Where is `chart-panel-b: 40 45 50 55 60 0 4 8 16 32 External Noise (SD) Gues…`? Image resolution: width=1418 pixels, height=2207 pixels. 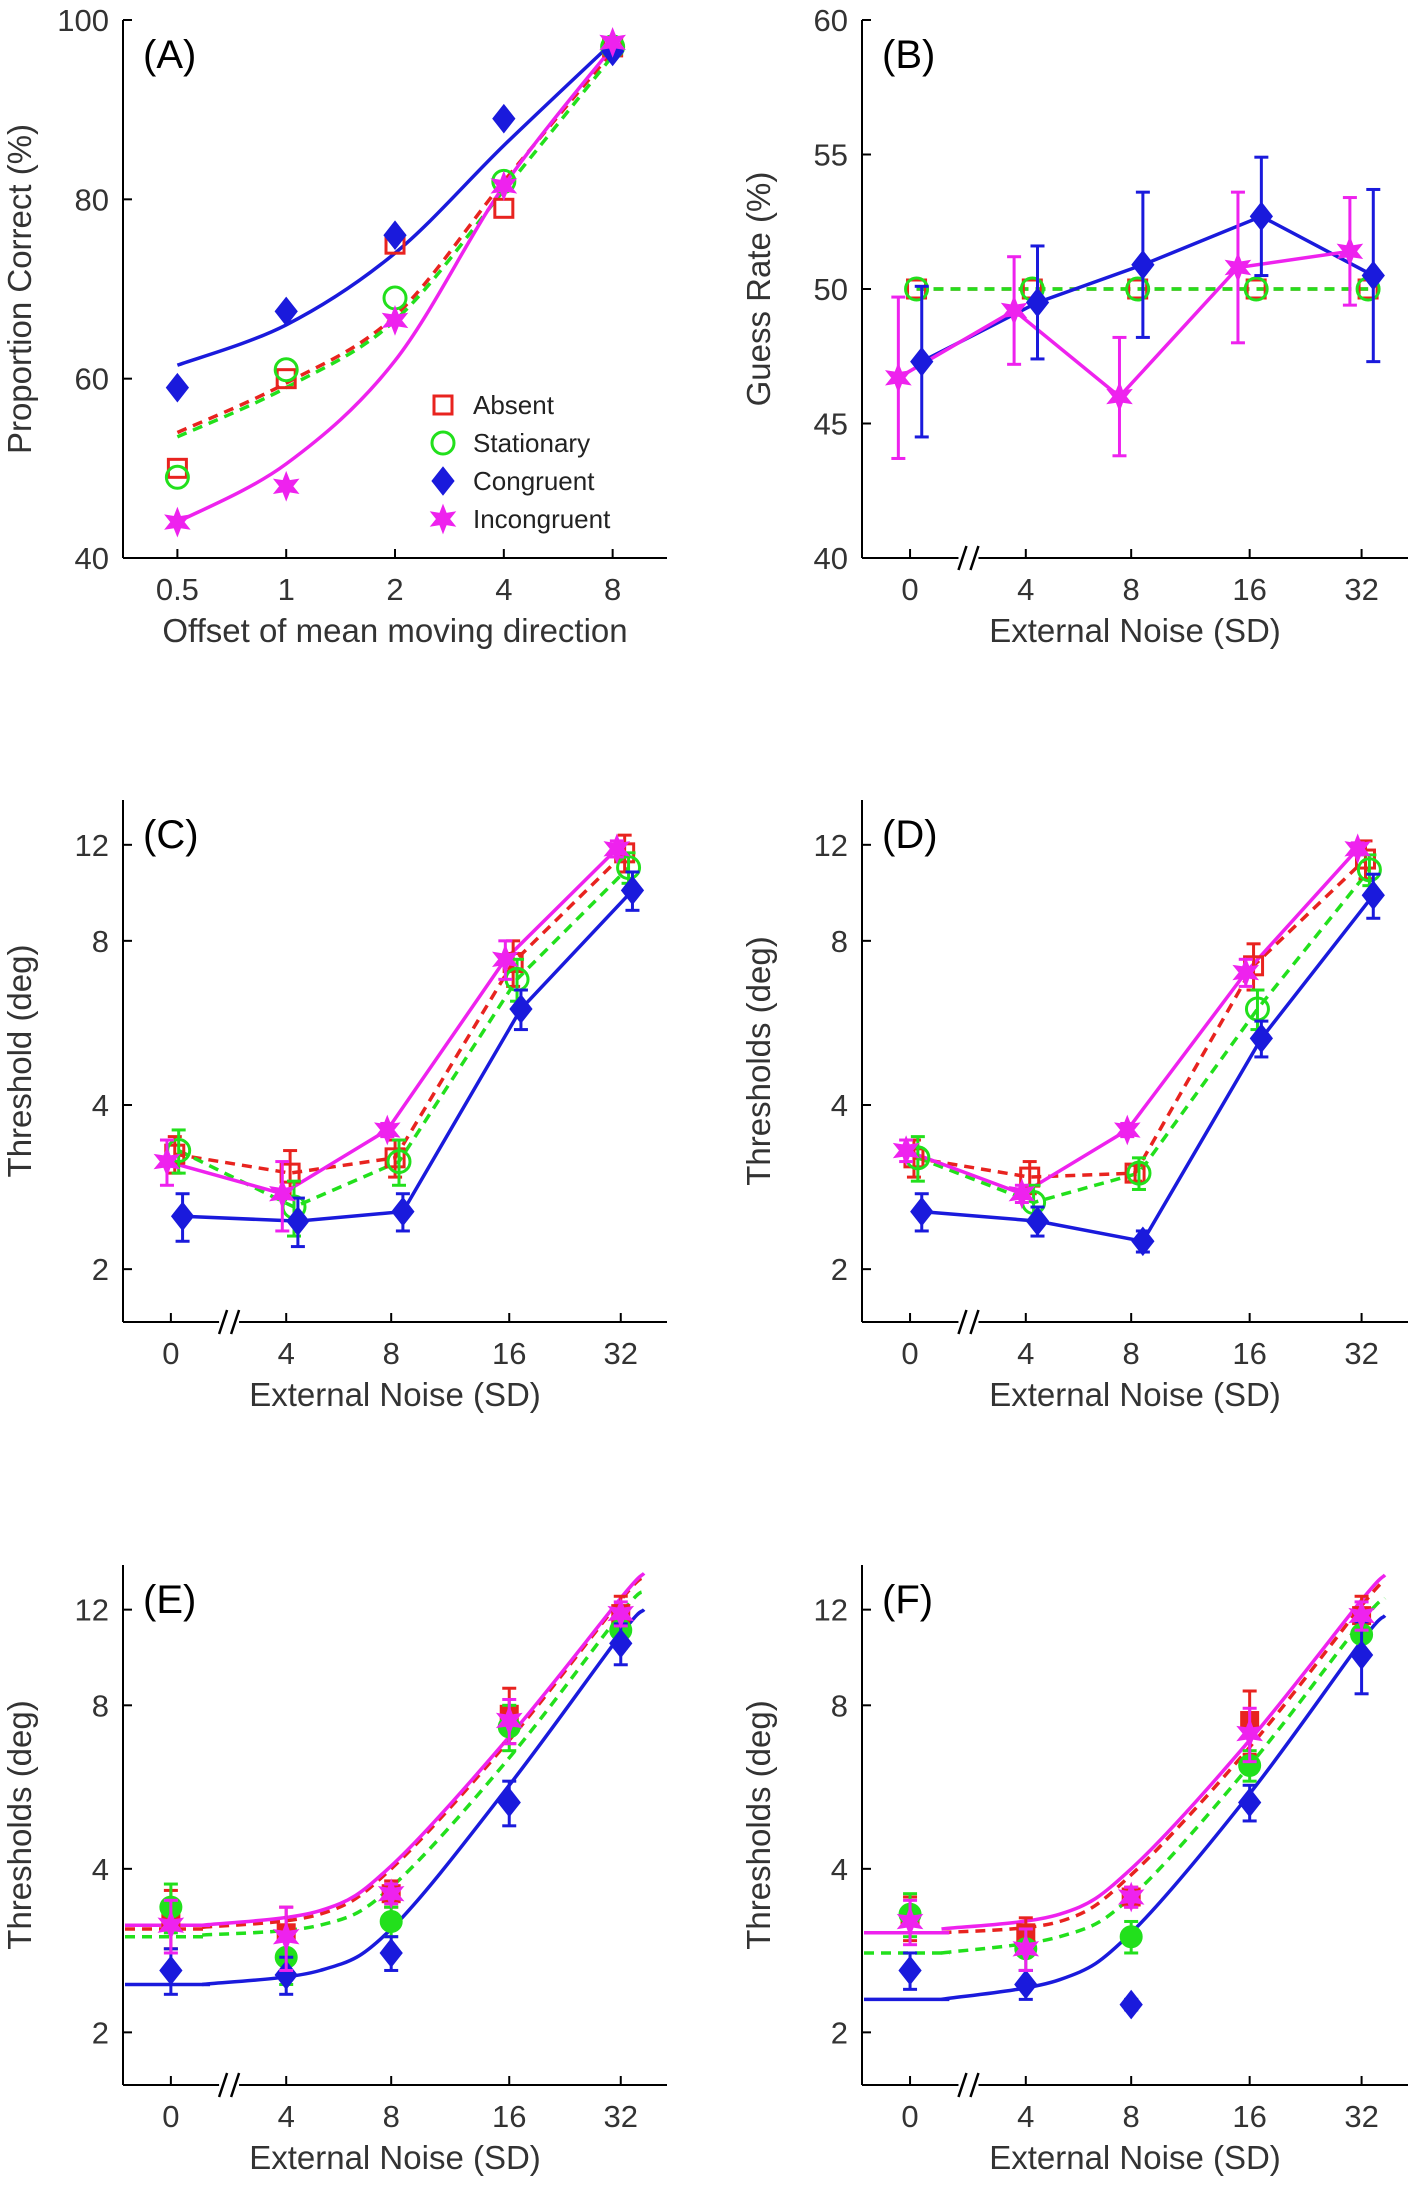 chart-panel-b: 40 45 50 55 60 0 4 8 16 32 External Noise (SD) Gues… is located at coordinates (1074, 326).